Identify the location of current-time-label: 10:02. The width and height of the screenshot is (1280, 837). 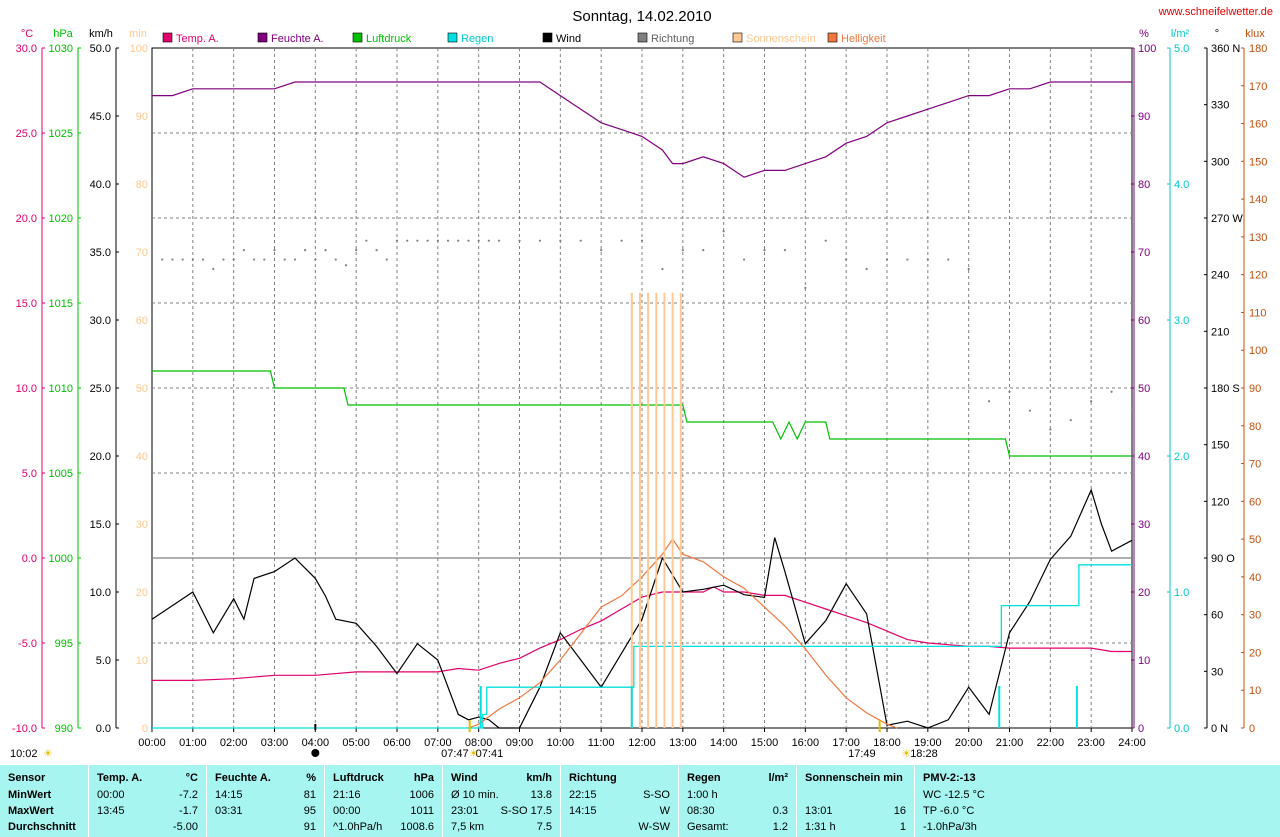
(24, 754).